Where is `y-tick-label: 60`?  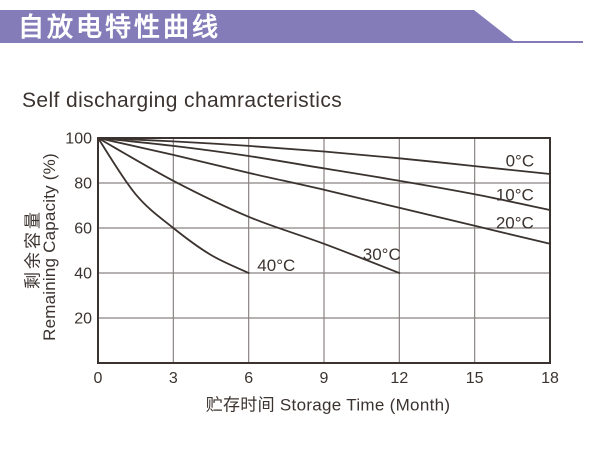 y-tick-label: 60 is located at coordinates (83, 229).